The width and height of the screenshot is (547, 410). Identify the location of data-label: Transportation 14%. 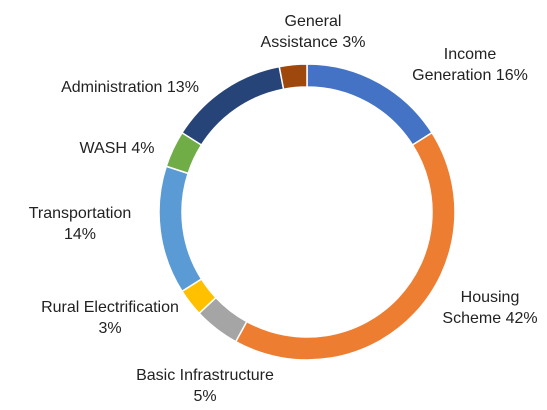
(80, 224).